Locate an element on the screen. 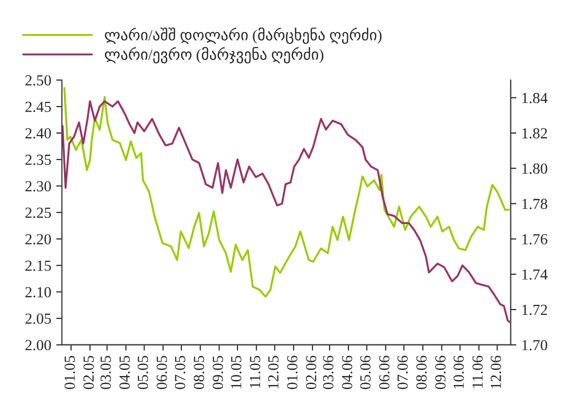 Image resolution: width=568 pixels, height=417 pixels. x-tick-label: 05.06 is located at coordinates (365, 373).